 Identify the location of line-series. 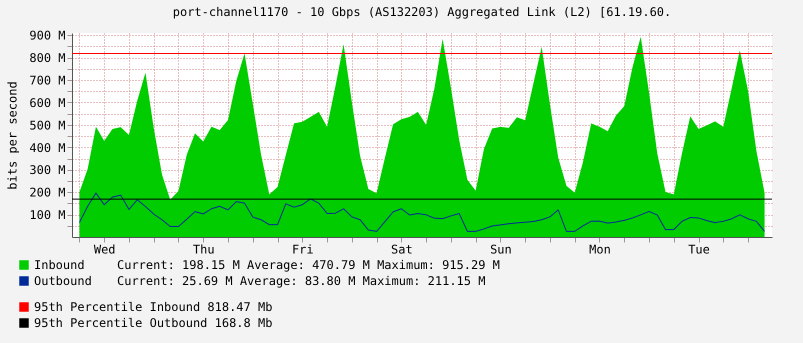
(422, 212).